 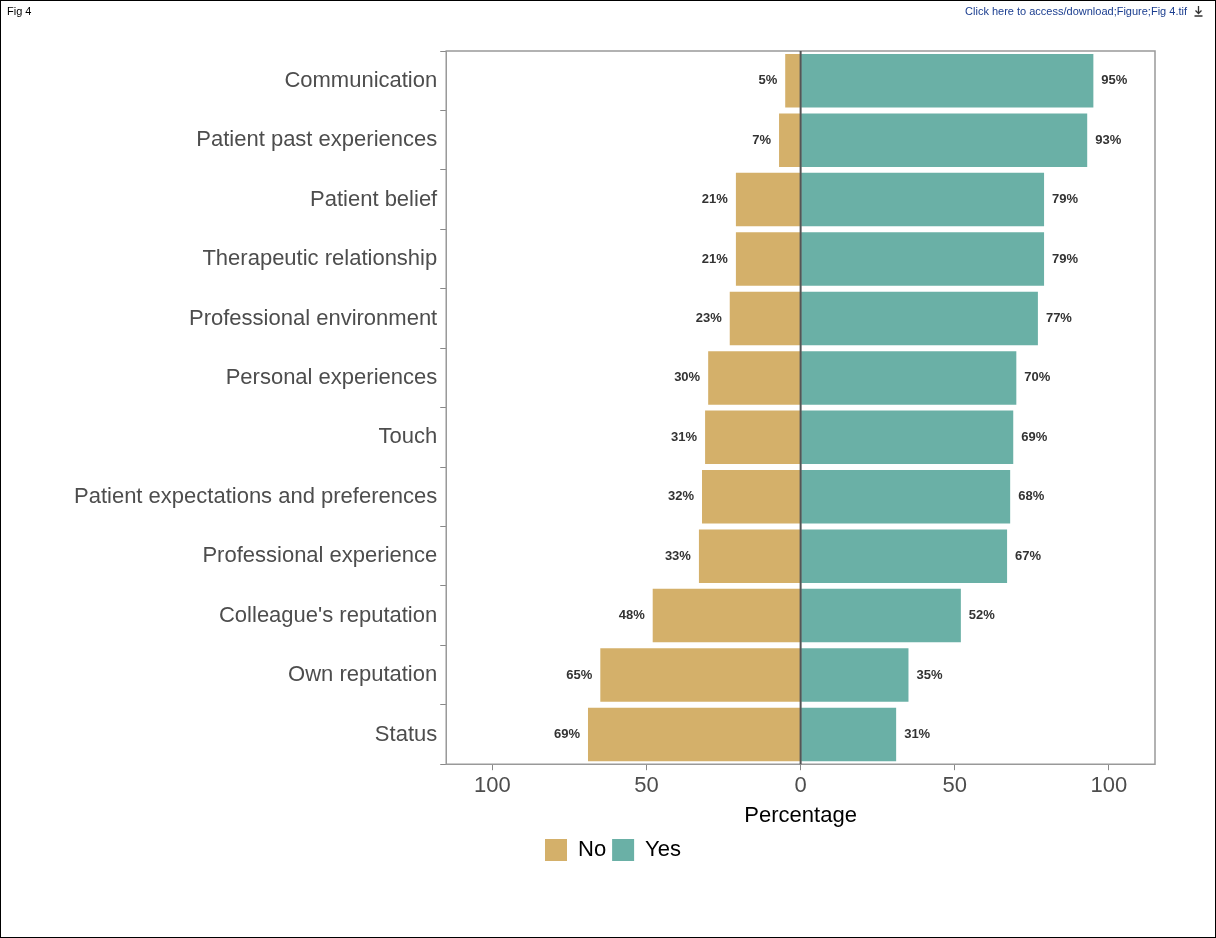 What do you see at coordinates (768, 80) in the screenshot?
I see `data-label: 5%` at bounding box center [768, 80].